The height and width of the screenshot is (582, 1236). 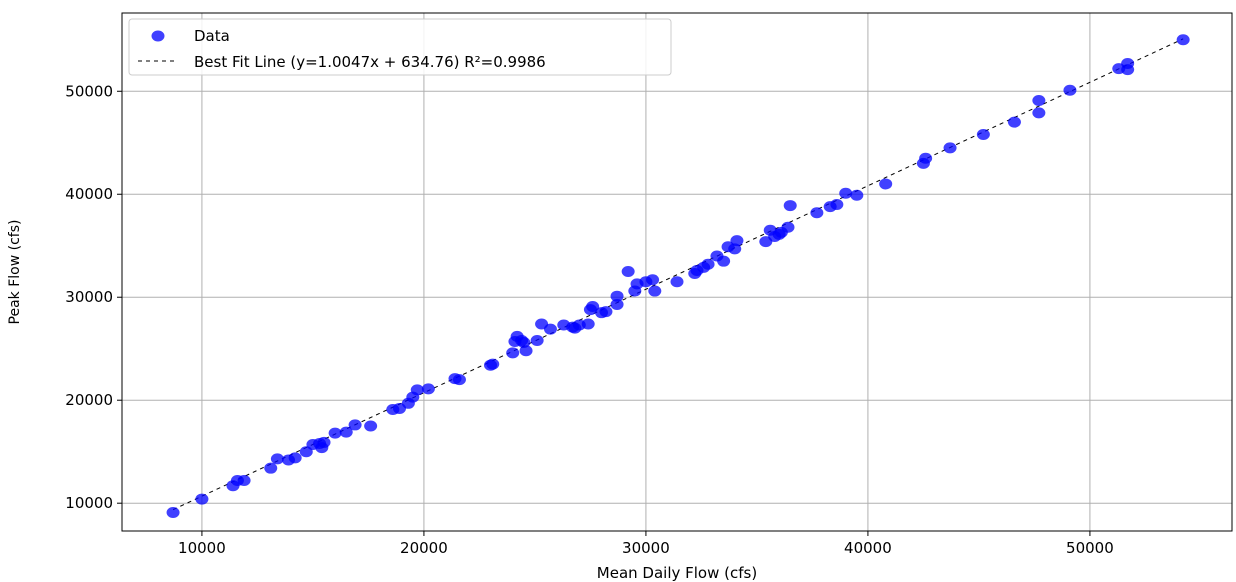 I want to click on x-tick-label: 40000, so click(x=868, y=548).